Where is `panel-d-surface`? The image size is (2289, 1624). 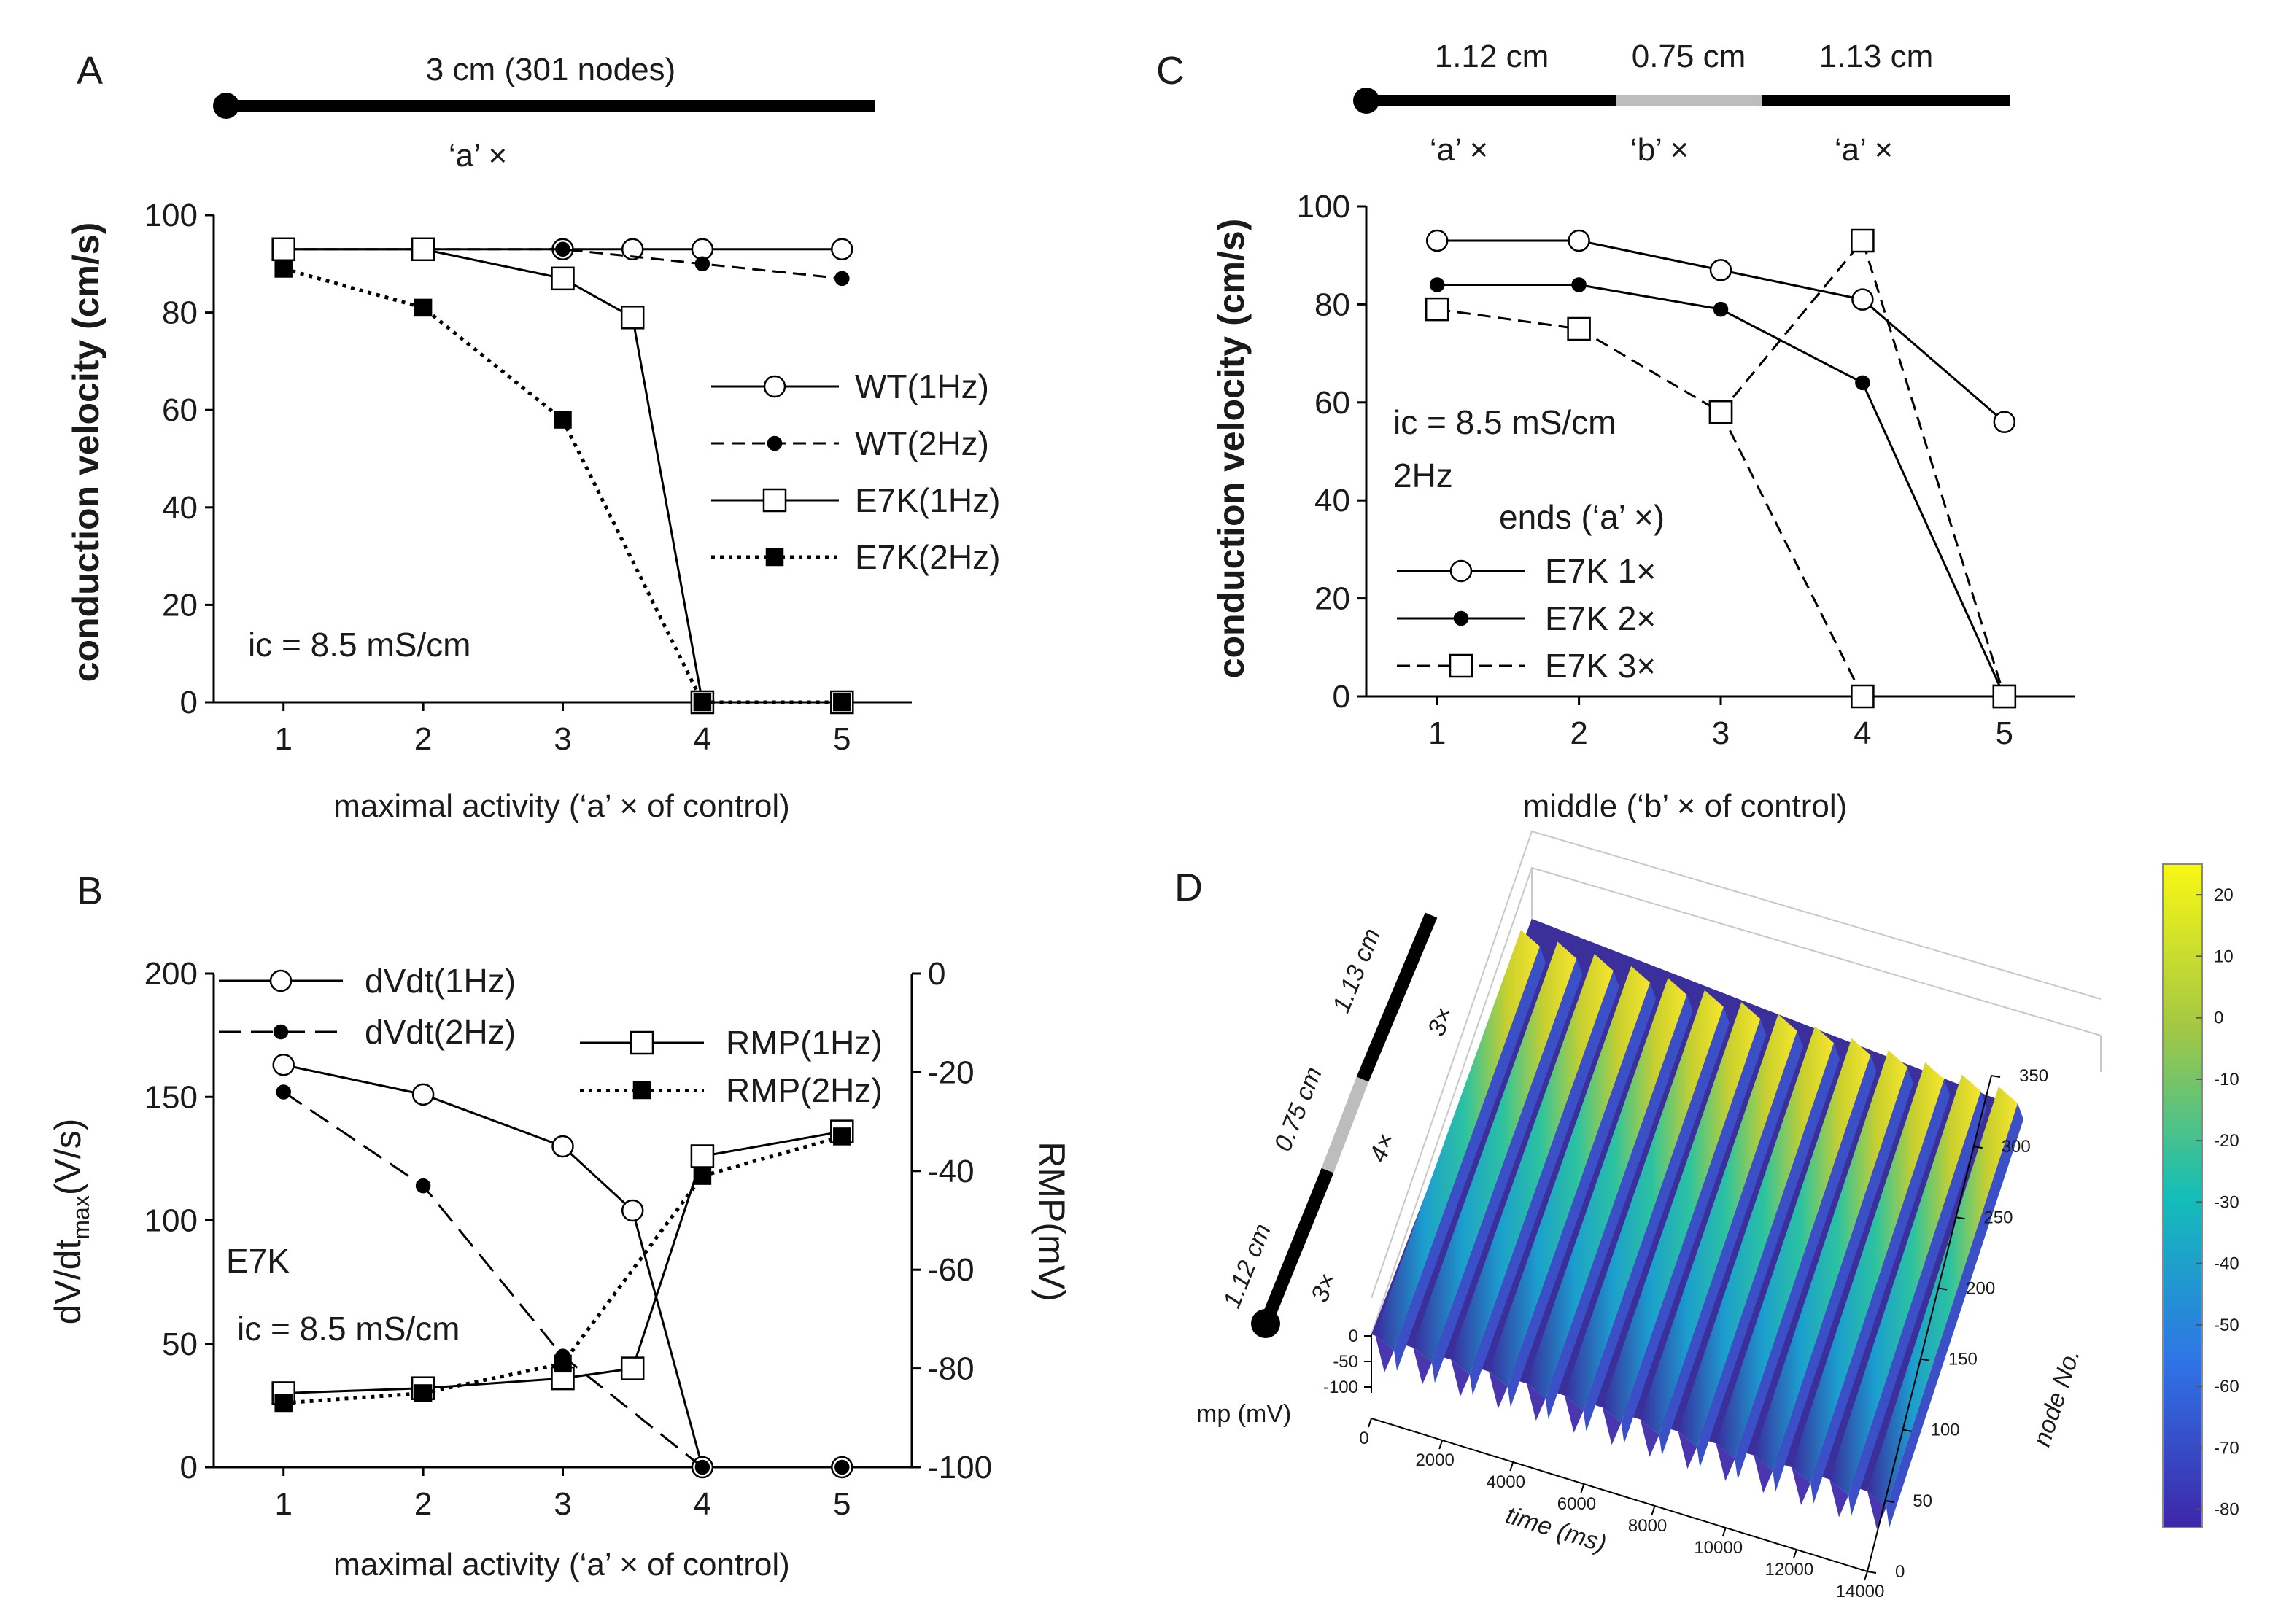 panel-d-surface is located at coordinates (1697, 1224).